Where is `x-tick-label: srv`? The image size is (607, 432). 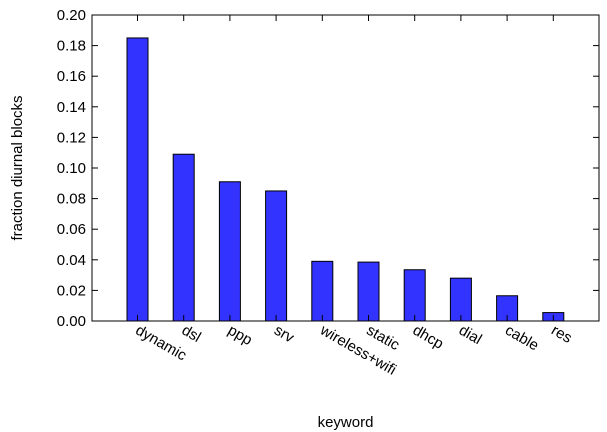
x-tick-label: srv is located at coordinates (284, 334).